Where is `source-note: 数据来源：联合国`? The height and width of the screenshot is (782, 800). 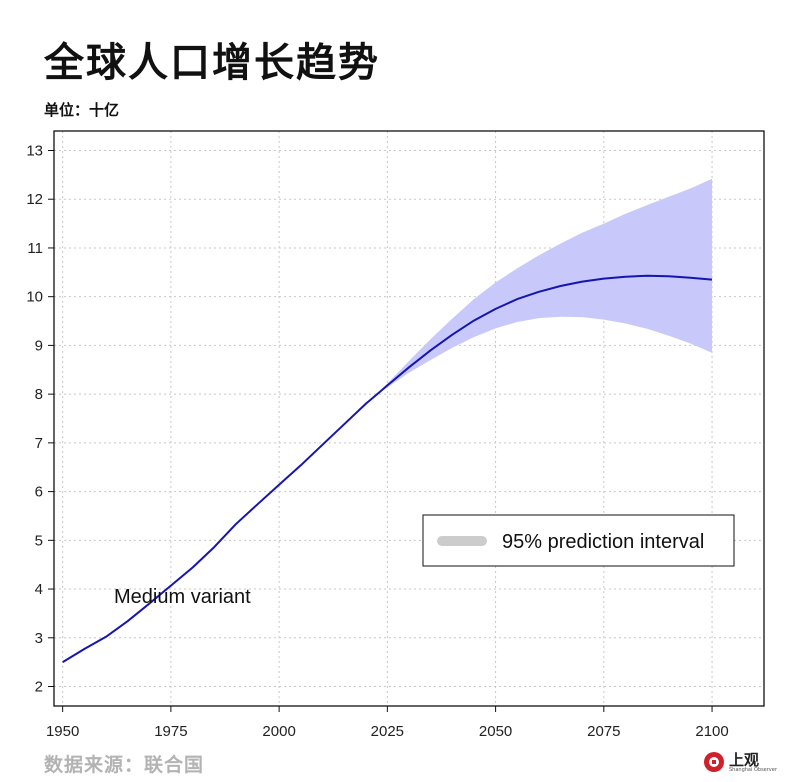
source-note: 数据来源：联合国 is located at coordinates (124, 765).